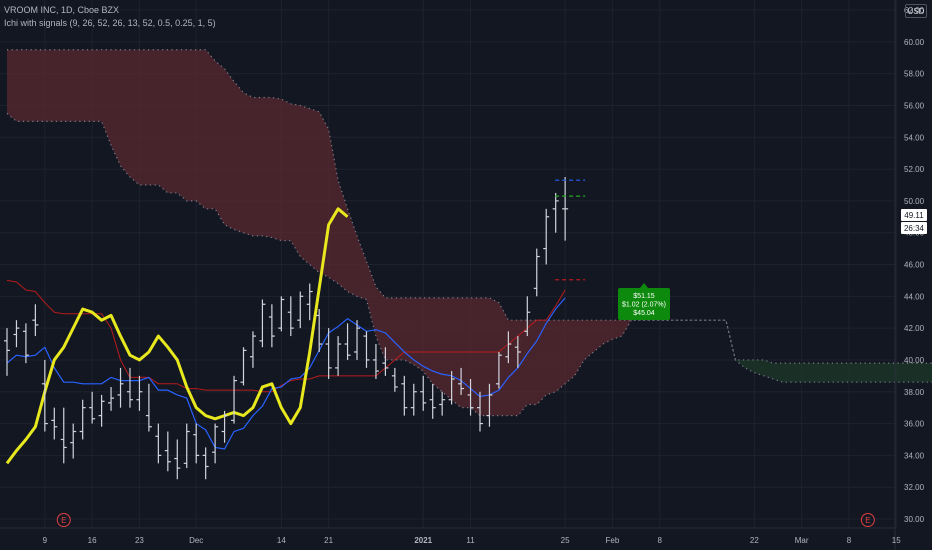  I want to click on earnings-marker: E, so click(63, 520).